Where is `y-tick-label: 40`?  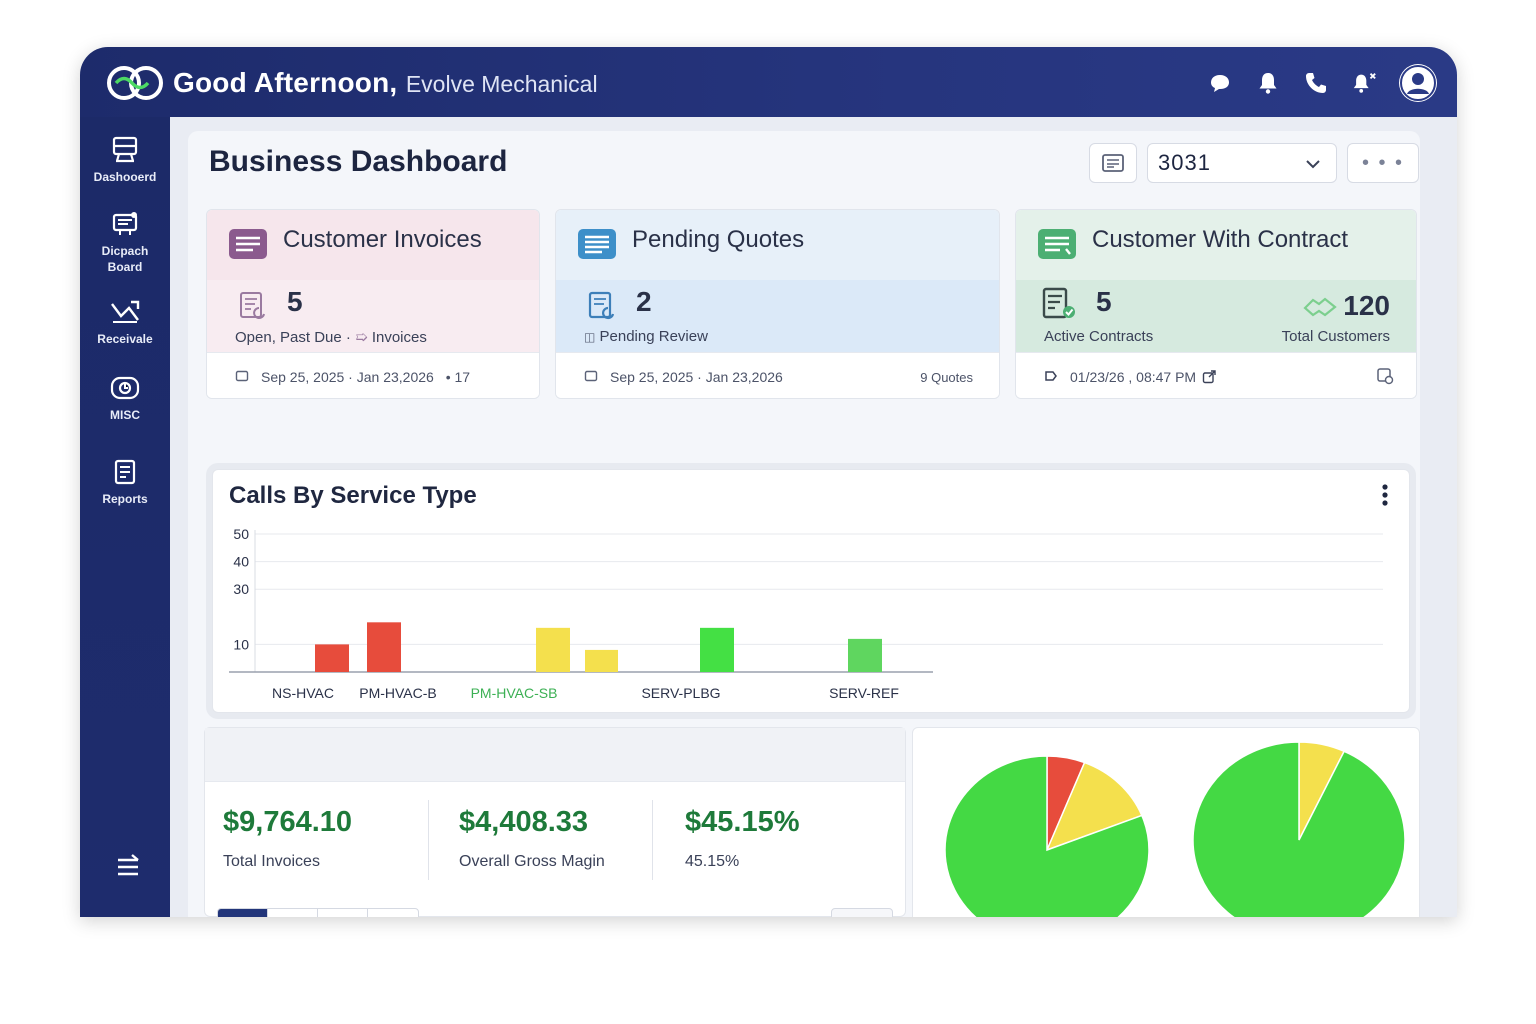
y-tick-label: 40 is located at coordinates (241, 562).